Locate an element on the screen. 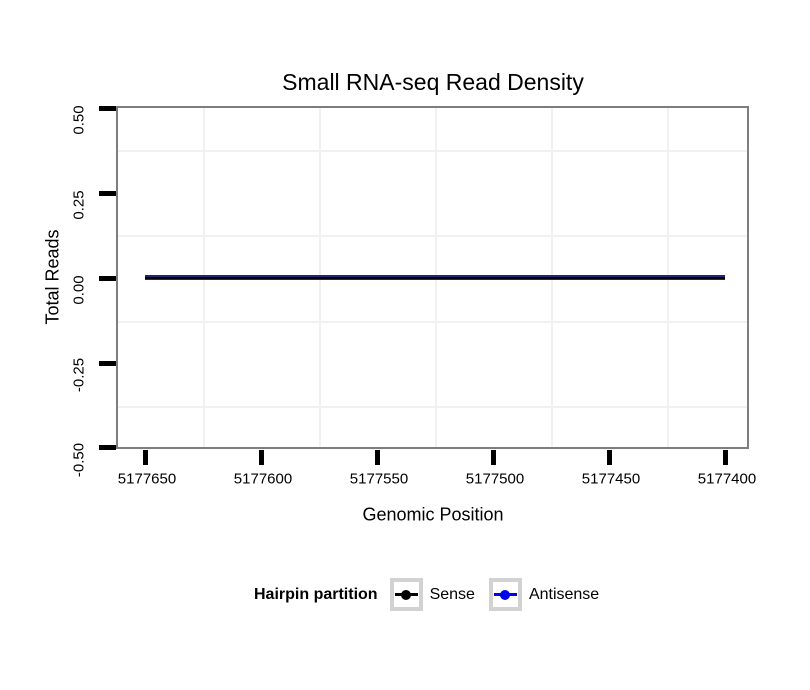 This screenshot has width=810, height=690. legend-title: Hairpin partition is located at coordinates (316, 594).